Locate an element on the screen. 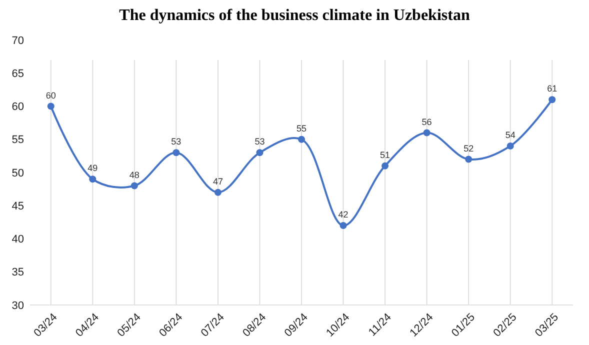  data-label: 60 is located at coordinates (51, 95).